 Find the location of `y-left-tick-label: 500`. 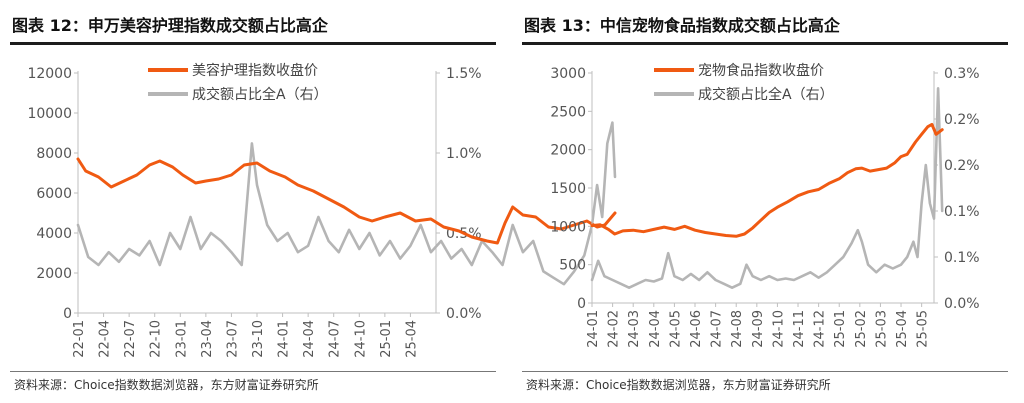

y-left-tick-label: 500 is located at coordinates (572, 266).